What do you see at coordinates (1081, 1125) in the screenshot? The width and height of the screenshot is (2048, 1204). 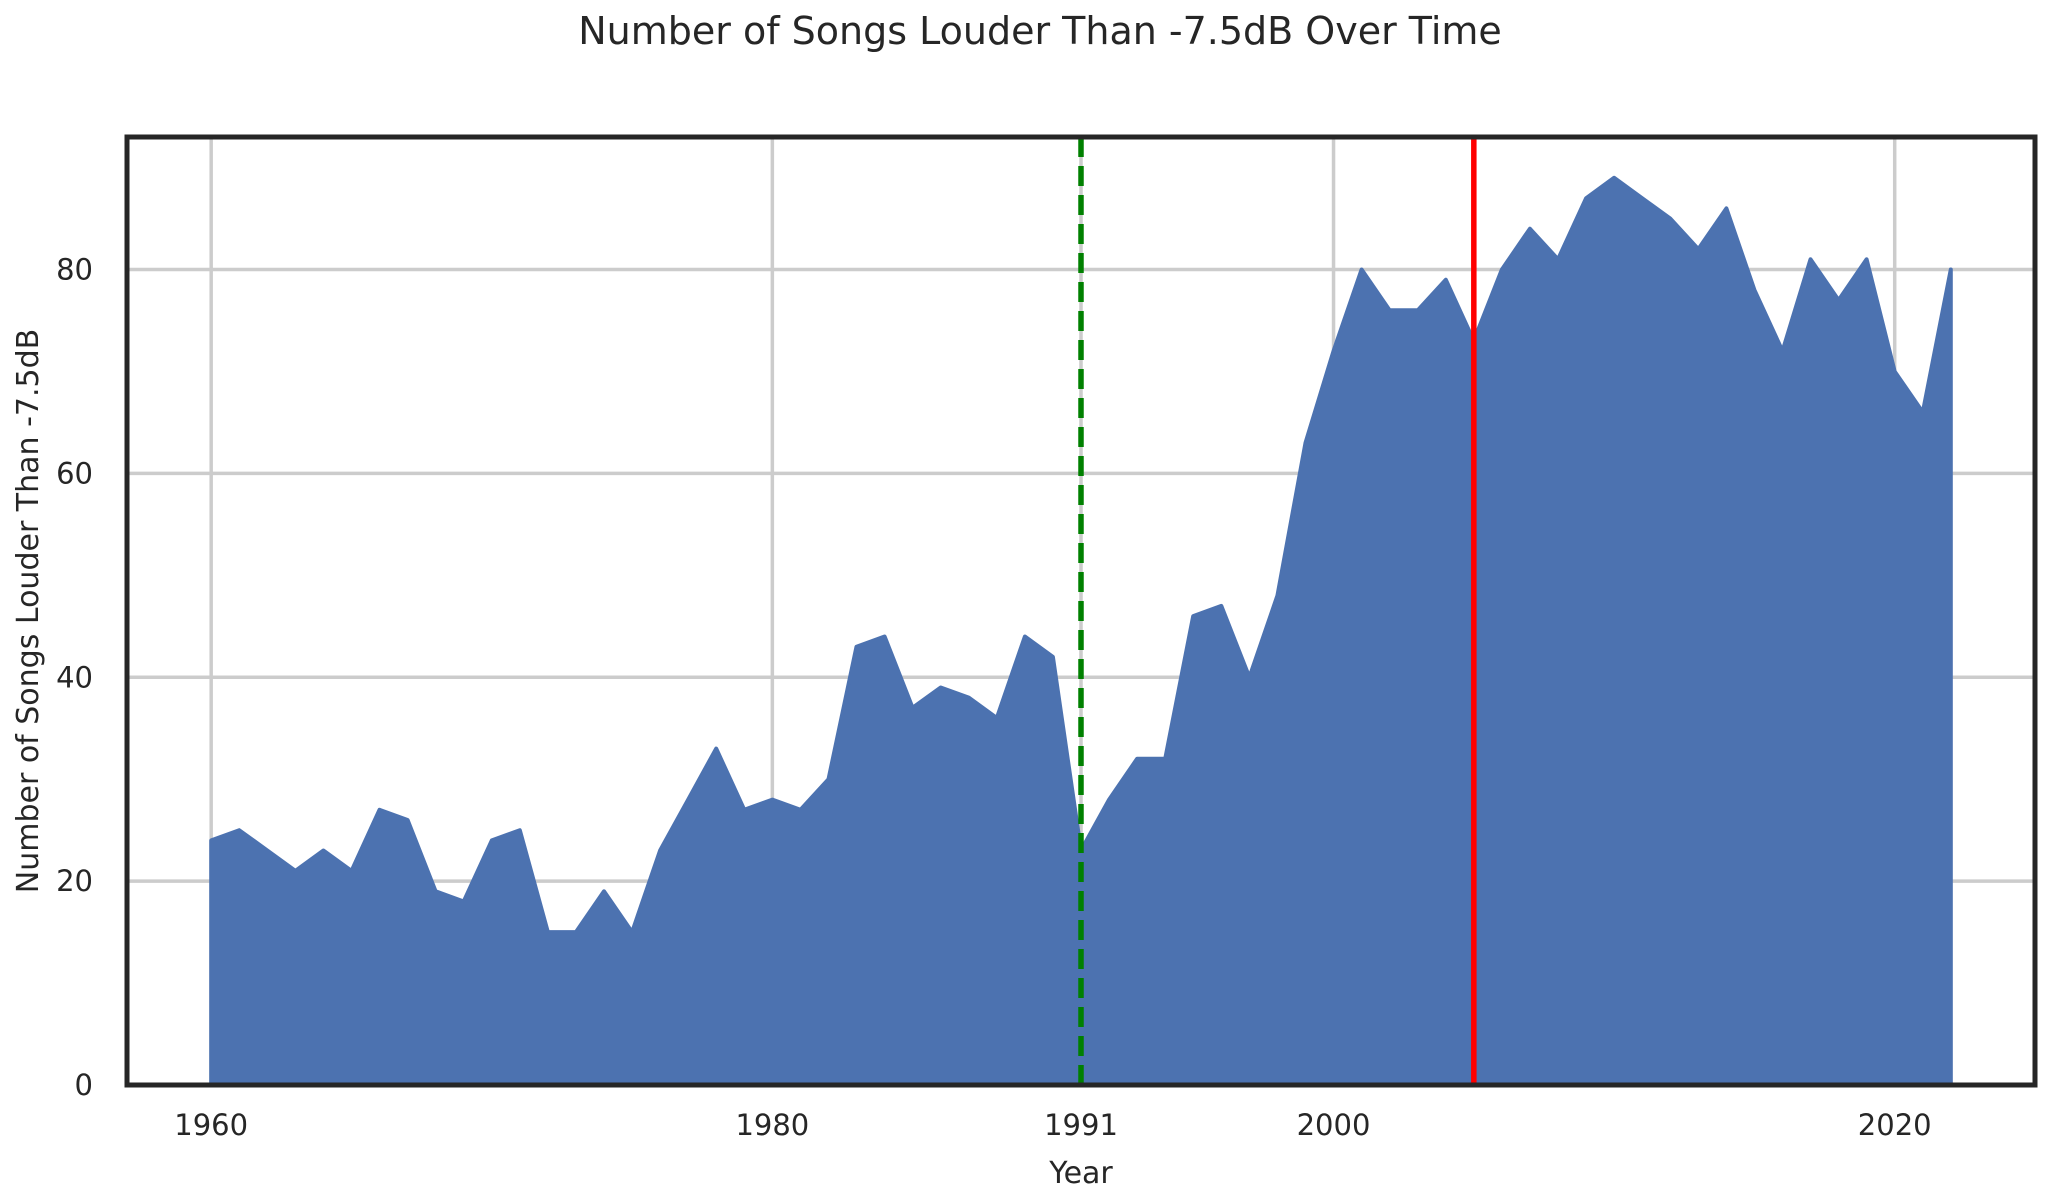 I see `x-tick-label: 1991` at bounding box center [1081, 1125].